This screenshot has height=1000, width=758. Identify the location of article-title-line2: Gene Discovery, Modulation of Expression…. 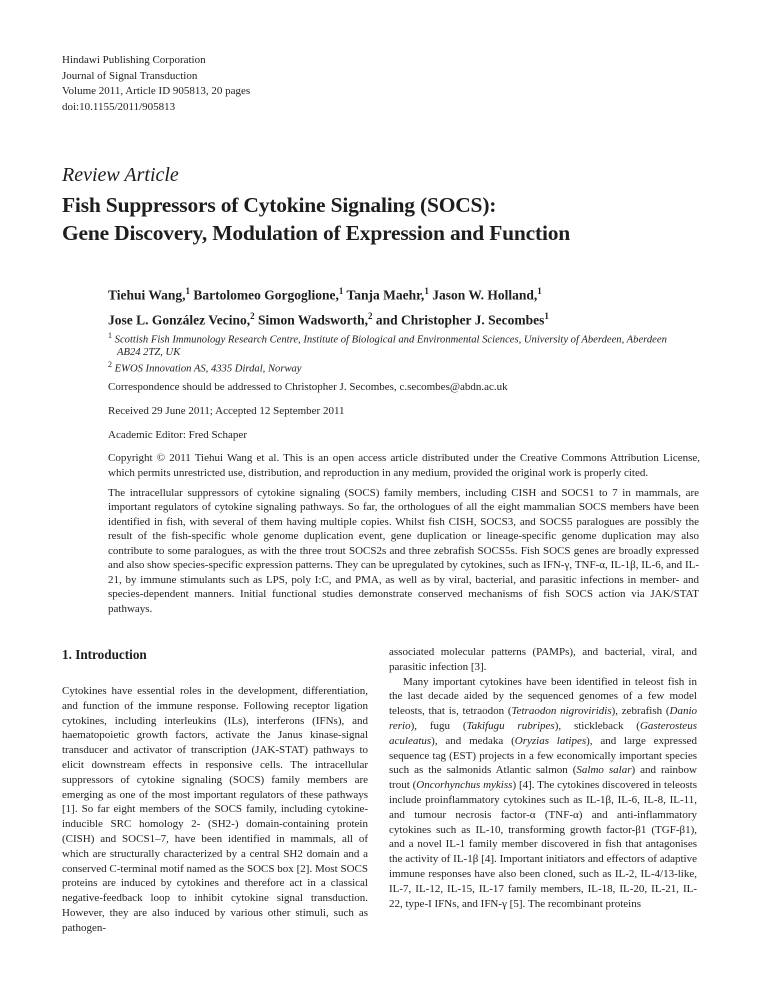
(316, 233).